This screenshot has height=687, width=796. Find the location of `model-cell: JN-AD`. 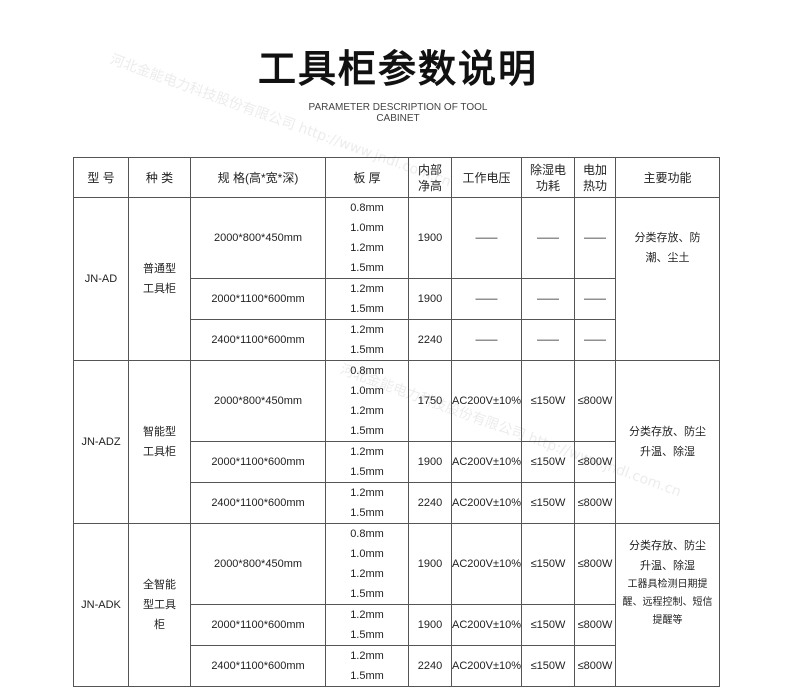

model-cell: JN-AD is located at coordinates (101, 279).